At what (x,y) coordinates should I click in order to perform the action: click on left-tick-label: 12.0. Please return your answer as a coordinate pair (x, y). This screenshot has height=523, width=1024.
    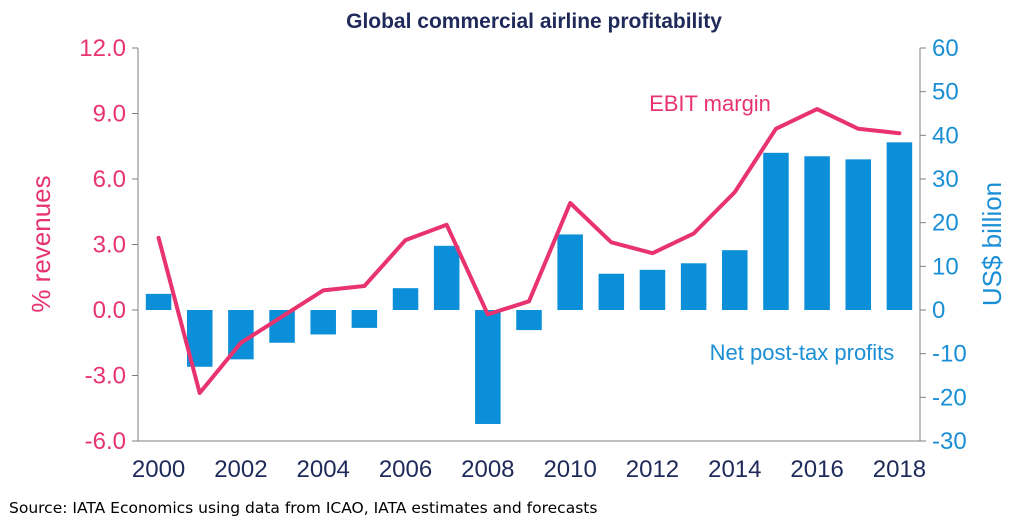
    Looking at the image, I should click on (102, 48).